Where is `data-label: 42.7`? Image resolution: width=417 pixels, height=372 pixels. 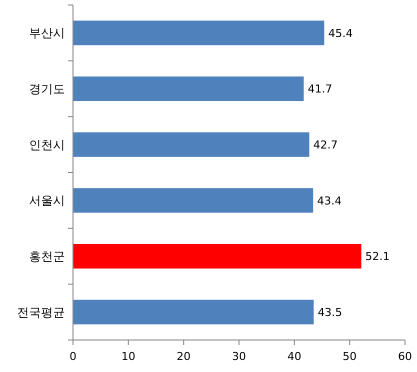 data-label: 42.7 is located at coordinates (325, 145).